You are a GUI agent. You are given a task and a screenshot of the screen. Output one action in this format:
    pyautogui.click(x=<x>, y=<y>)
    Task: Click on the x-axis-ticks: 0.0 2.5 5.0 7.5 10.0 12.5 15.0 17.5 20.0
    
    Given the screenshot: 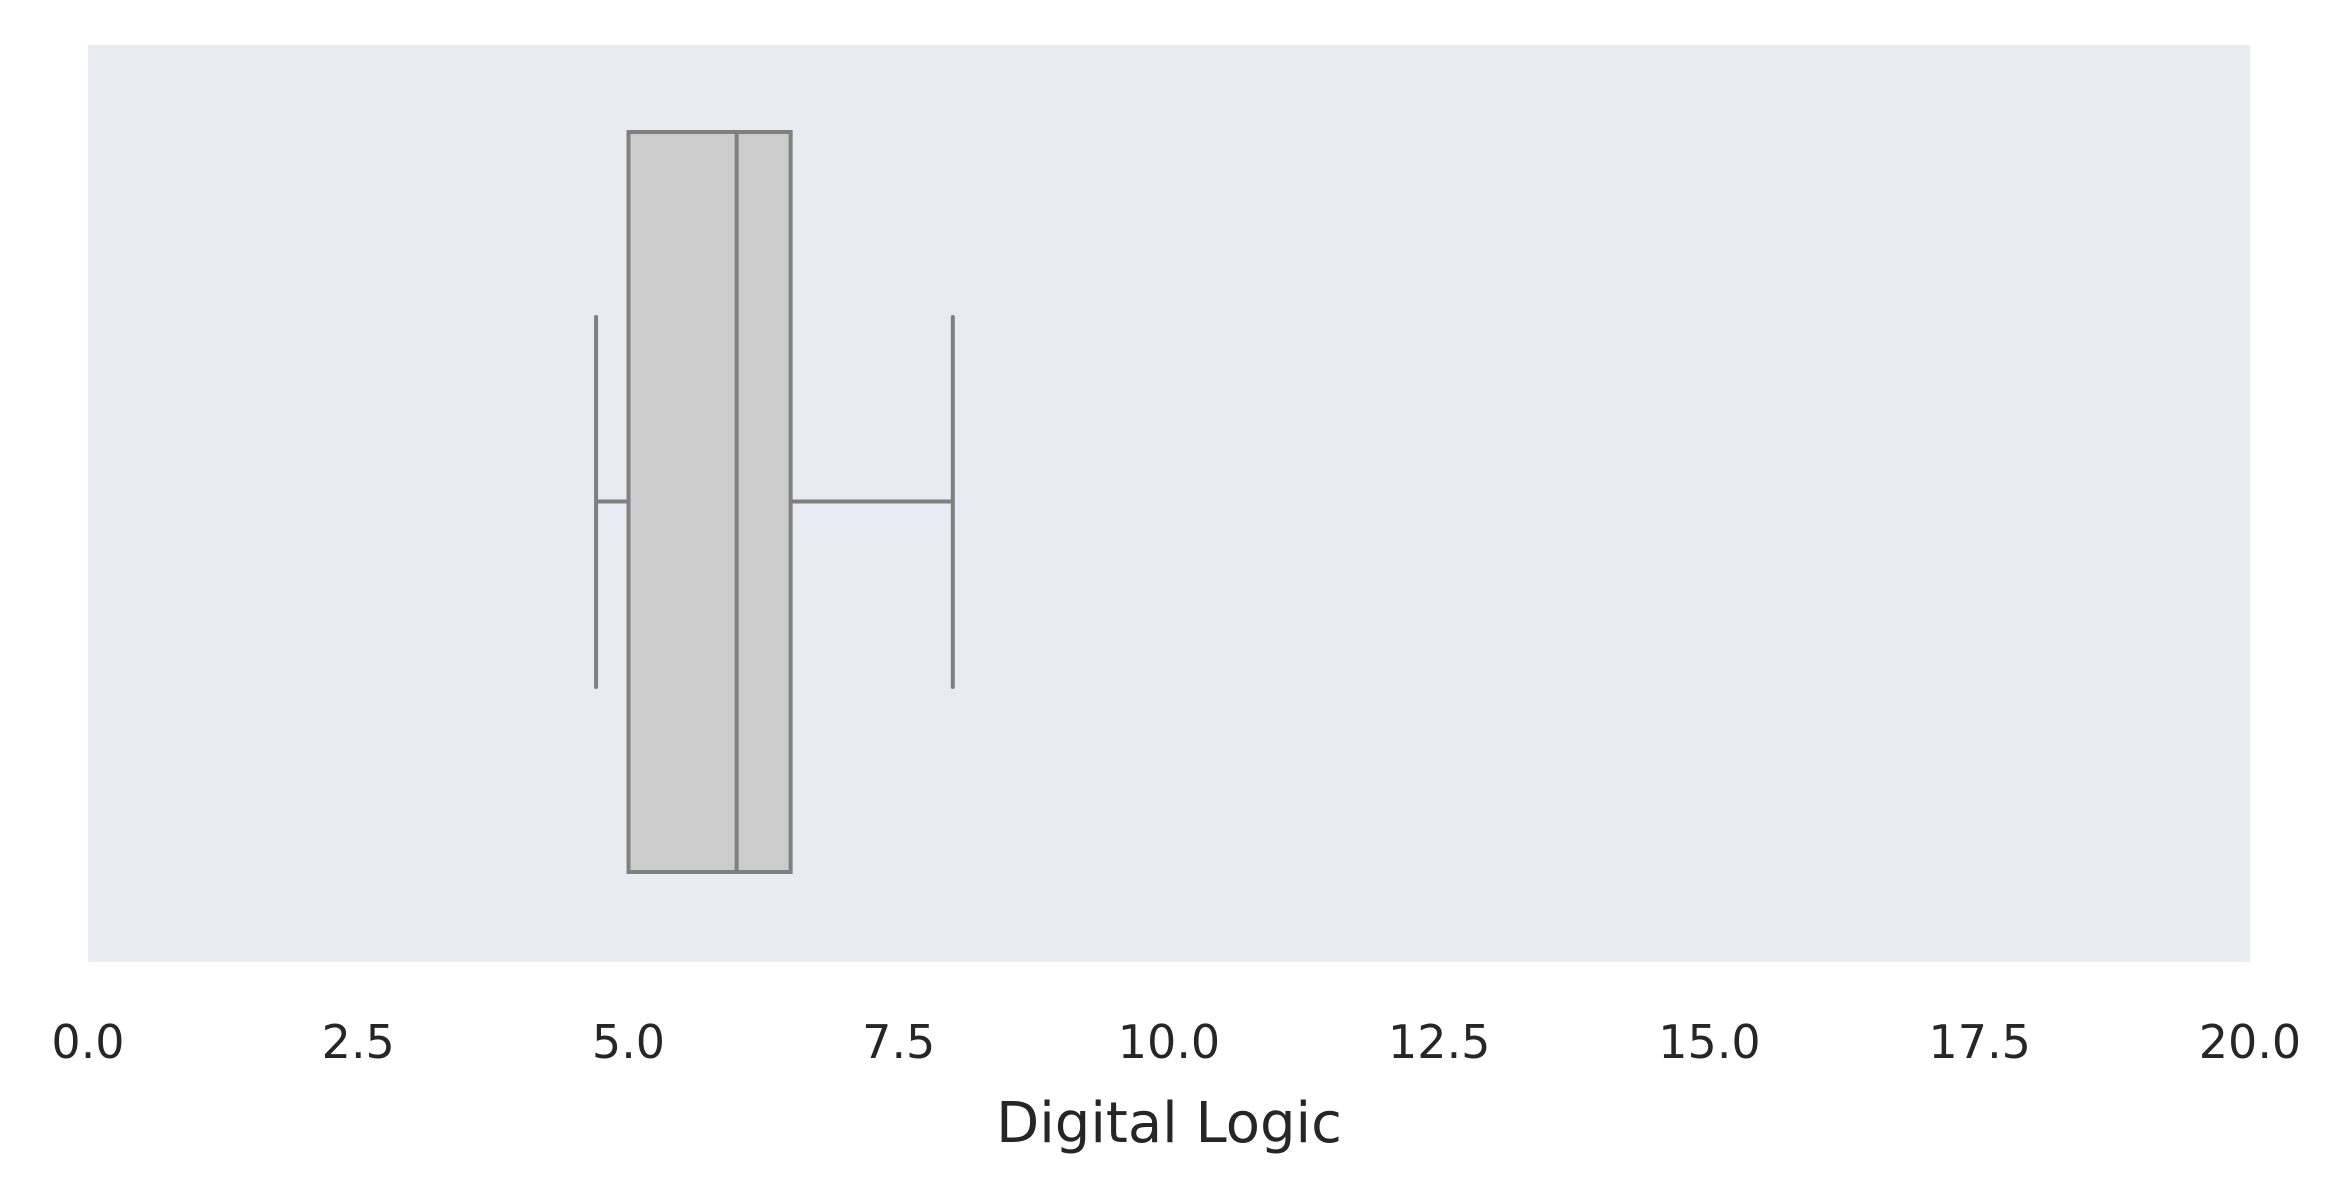 What is the action you would take?
    pyautogui.click(x=1176, y=1042)
    